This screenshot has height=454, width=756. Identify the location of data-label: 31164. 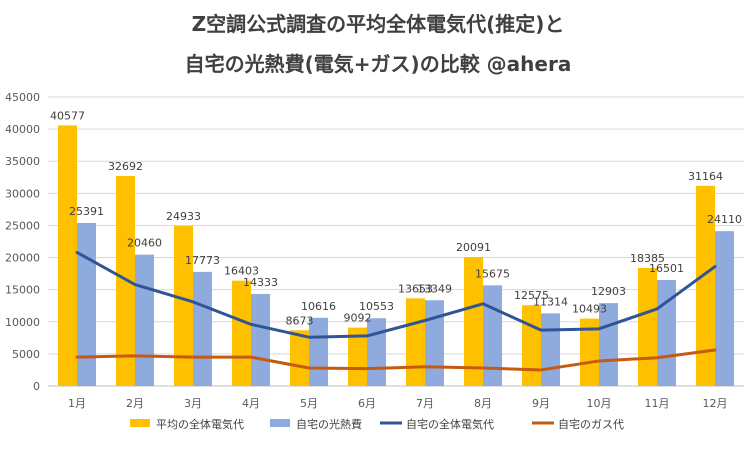
(705, 176).